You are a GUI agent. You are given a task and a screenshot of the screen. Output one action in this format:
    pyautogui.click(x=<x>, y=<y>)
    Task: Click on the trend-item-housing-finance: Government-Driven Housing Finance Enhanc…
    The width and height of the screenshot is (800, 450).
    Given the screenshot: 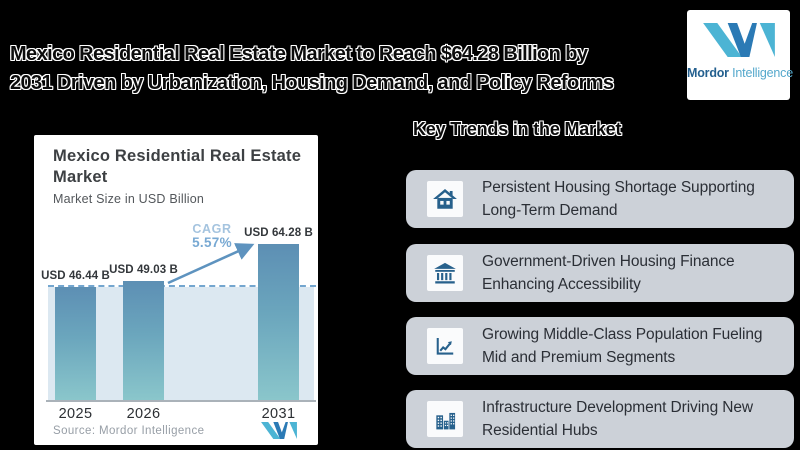 What is the action you would take?
    pyautogui.click(x=600, y=273)
    